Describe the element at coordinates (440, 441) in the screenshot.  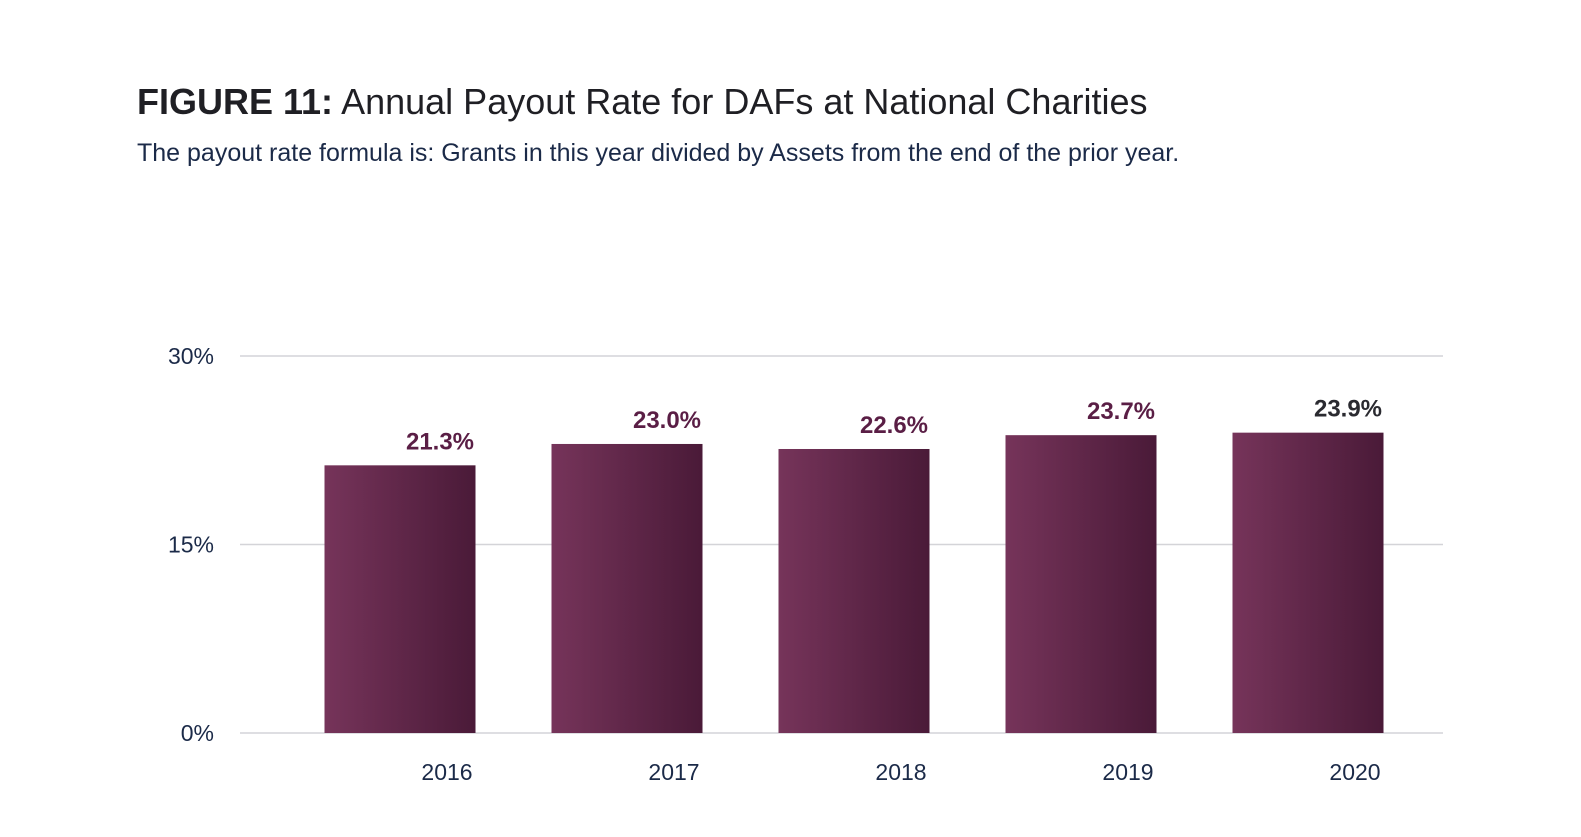
I see `data-label-2016: 21.3%` at that location.